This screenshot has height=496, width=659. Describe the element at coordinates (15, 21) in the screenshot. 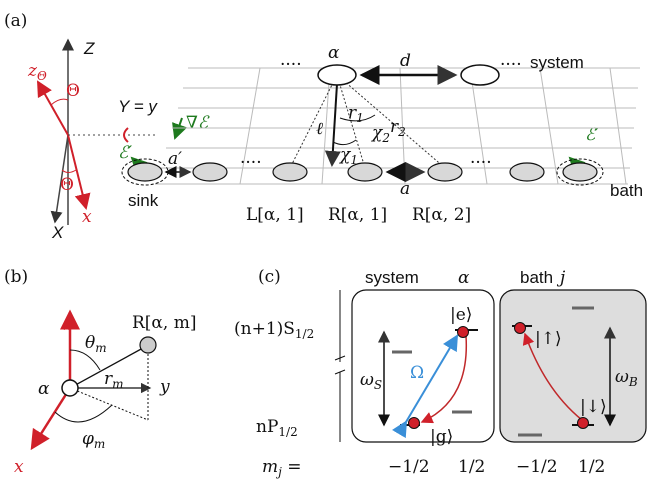

I see `panel-label: (a)` at that location.